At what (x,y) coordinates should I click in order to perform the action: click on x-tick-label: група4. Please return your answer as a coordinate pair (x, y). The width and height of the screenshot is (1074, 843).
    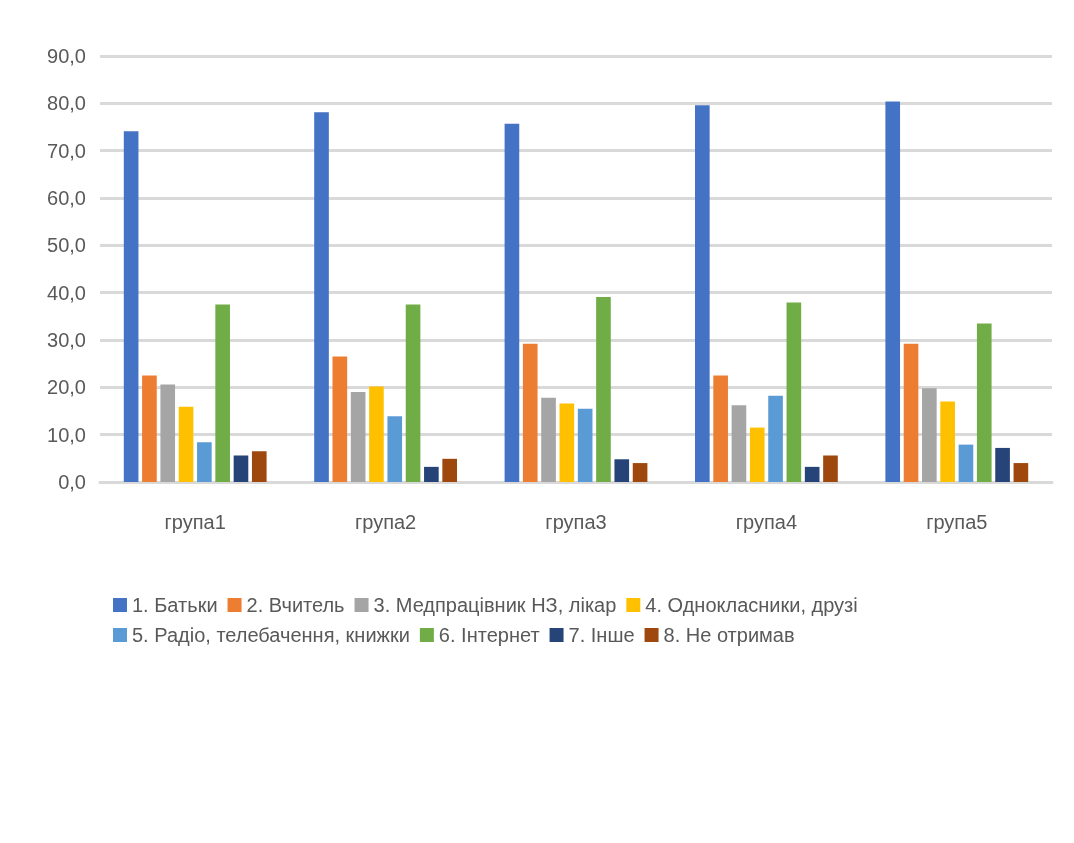
    Looking at the image, I should click on (766, 522).